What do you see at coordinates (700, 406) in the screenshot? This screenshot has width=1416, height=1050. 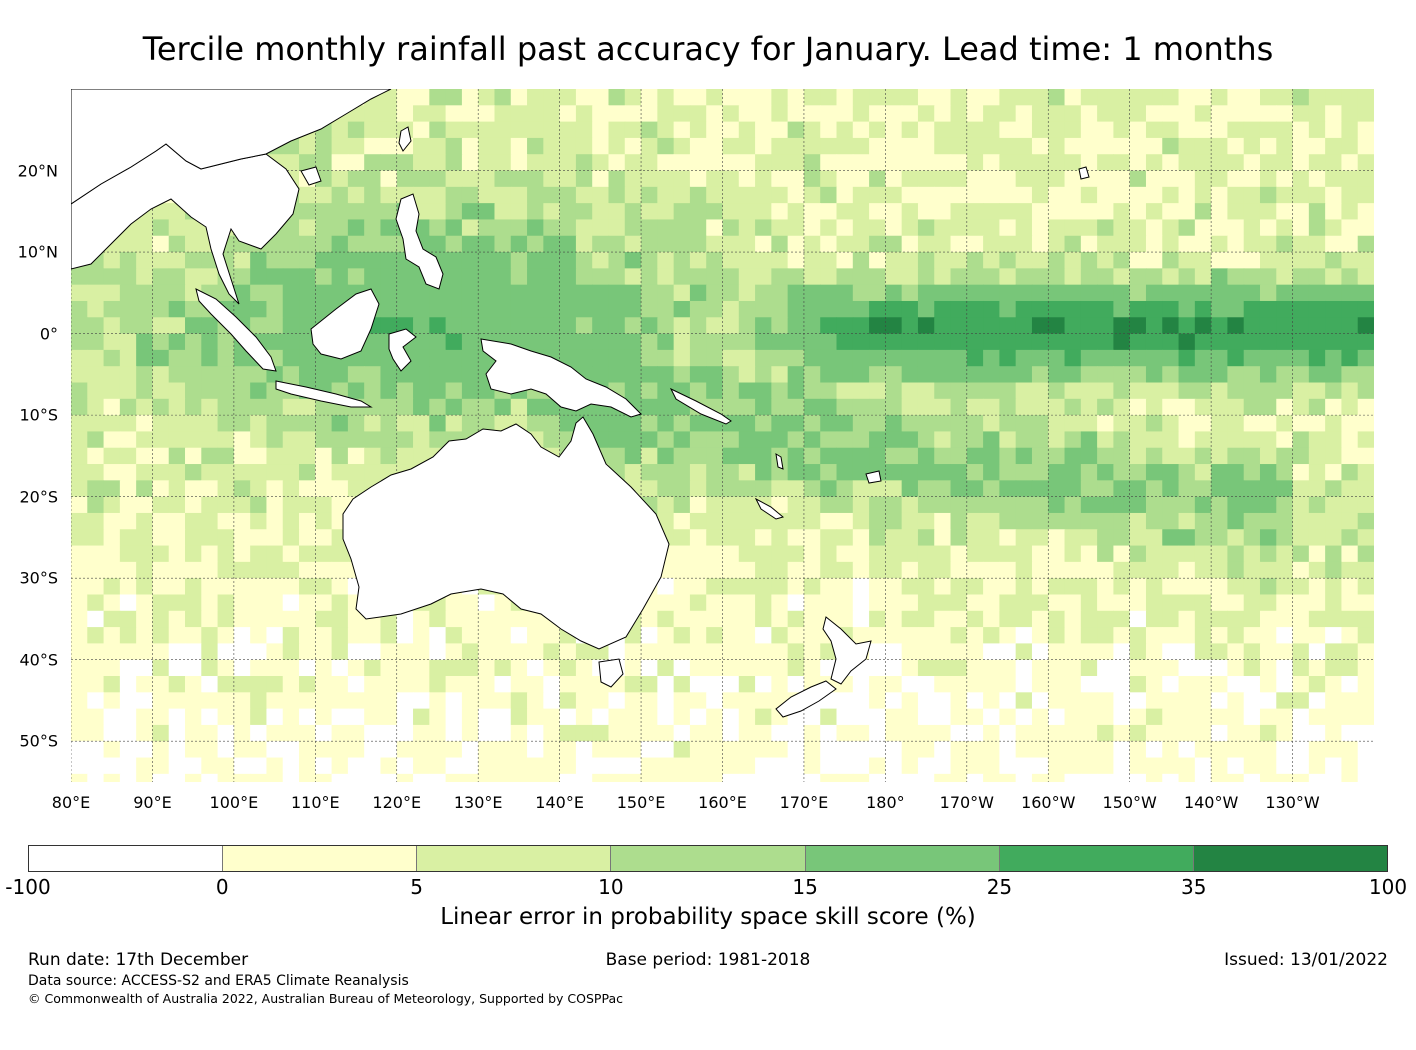 I see `solomon-islands-coastline` at bounding box center [700, 406].